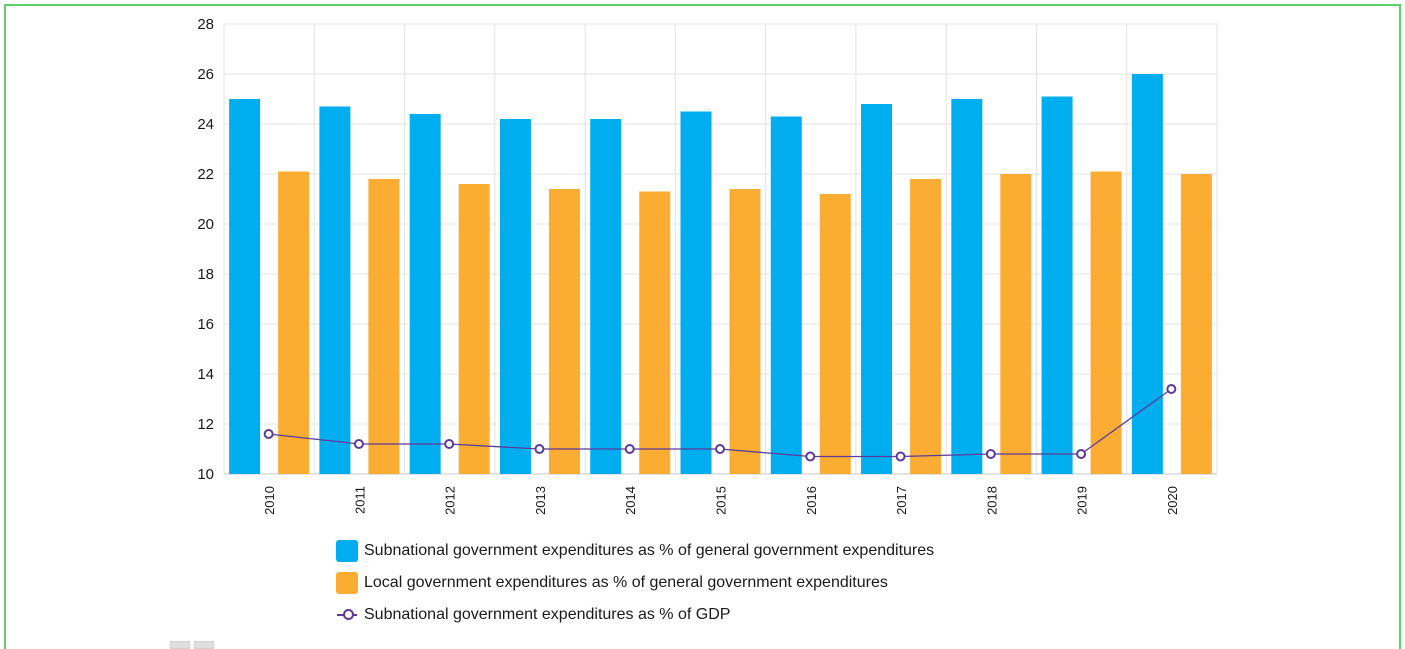 This screenshot has height=649, width=1405. What do you see at coordinates (1172, 500) in the screenshot?
I see `x-tick-label: 2020` at bounding box center [1172, 500].